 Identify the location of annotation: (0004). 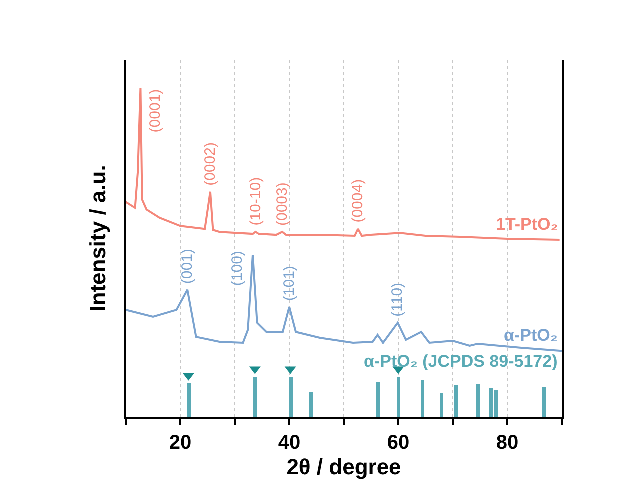
(358, 201).